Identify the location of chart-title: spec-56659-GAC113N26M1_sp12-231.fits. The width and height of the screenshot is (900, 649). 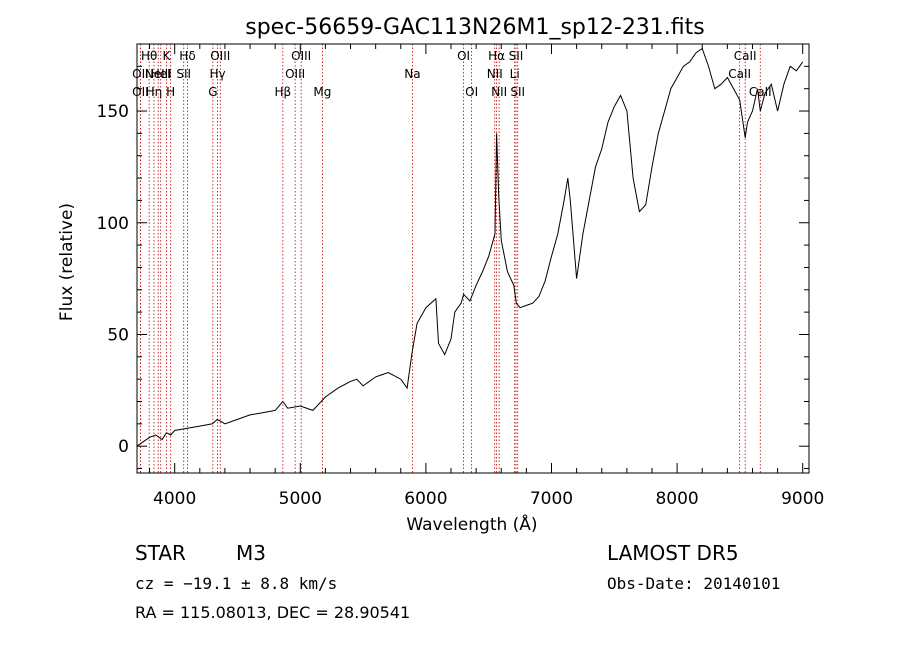
(475, 27).